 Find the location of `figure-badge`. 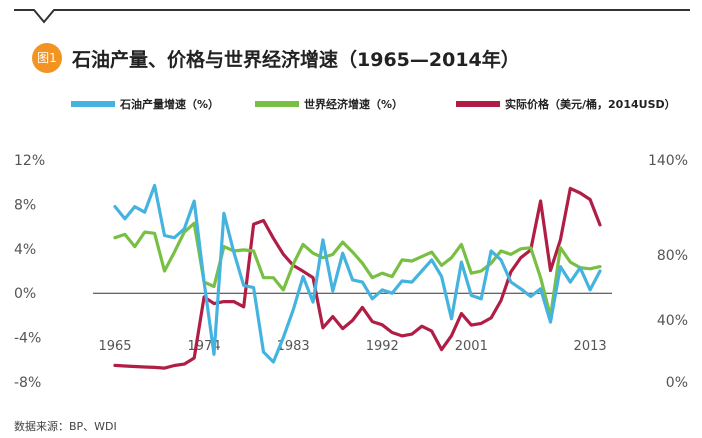

figure-badge is located at coordinates (47, 58).